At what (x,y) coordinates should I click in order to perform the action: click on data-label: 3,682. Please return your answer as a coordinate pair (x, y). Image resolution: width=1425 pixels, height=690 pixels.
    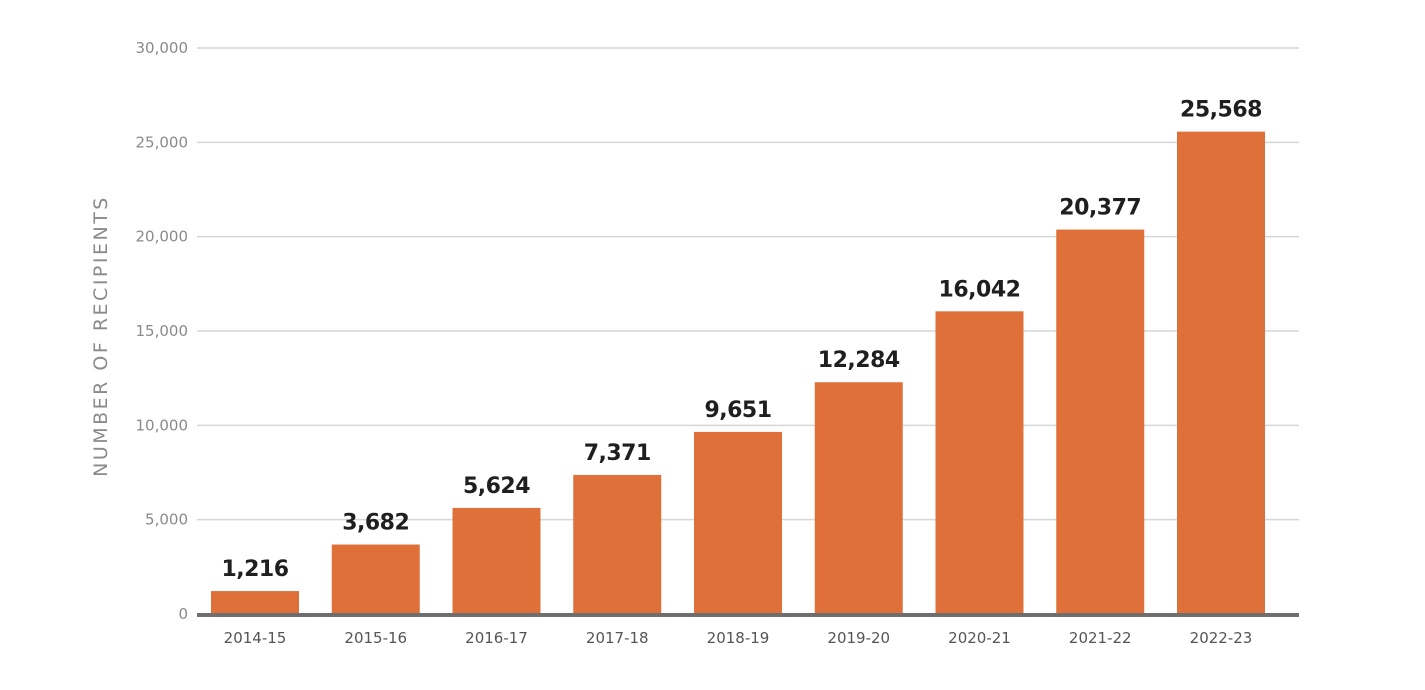
    Looking at the image, I should click on (375, 523).